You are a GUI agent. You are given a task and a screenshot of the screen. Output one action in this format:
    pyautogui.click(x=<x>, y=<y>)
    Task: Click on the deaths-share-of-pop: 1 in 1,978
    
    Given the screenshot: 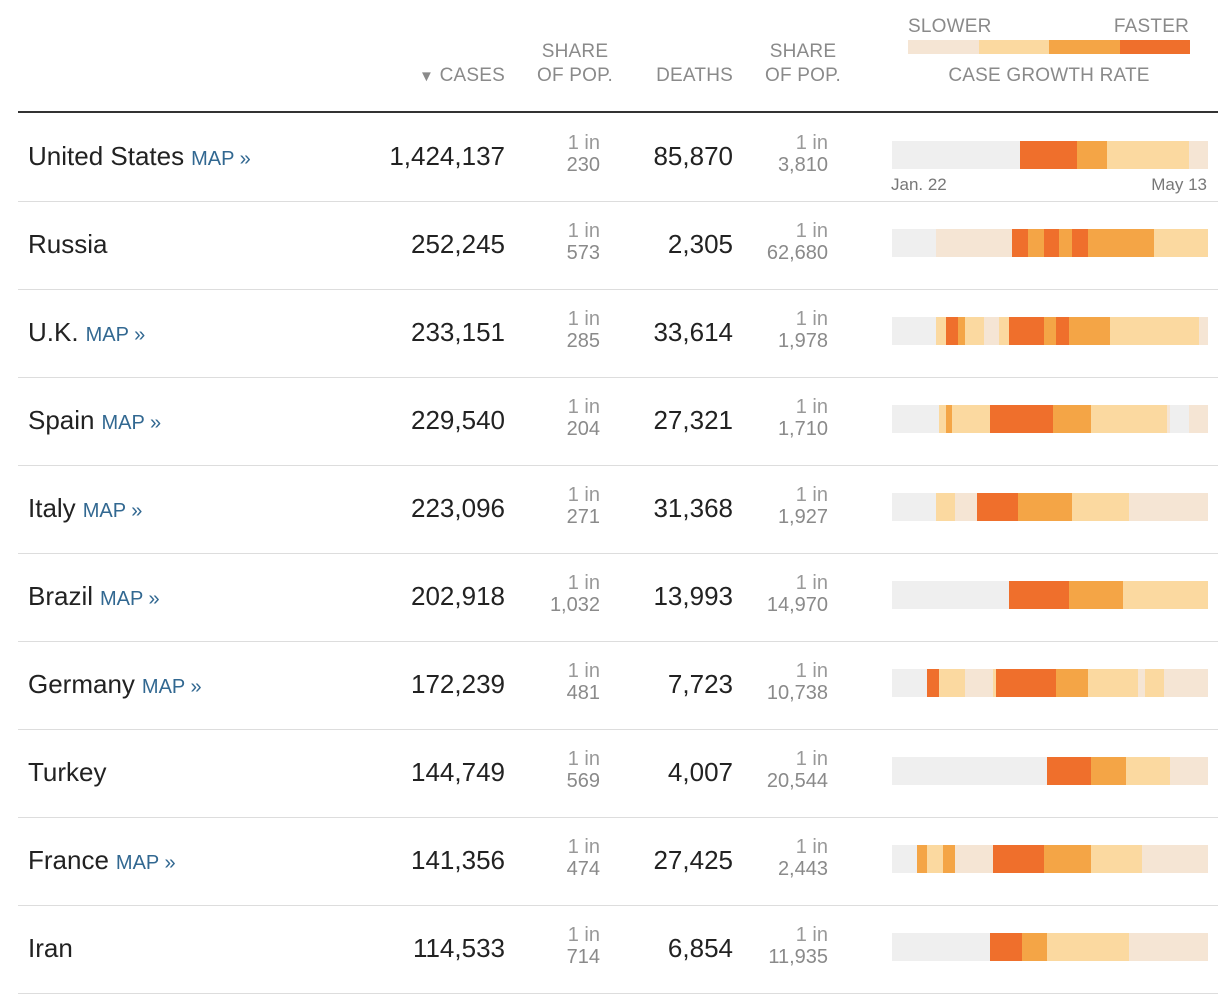 What is the action you would take?
    pyautogui.click(x=802, y=330)
    